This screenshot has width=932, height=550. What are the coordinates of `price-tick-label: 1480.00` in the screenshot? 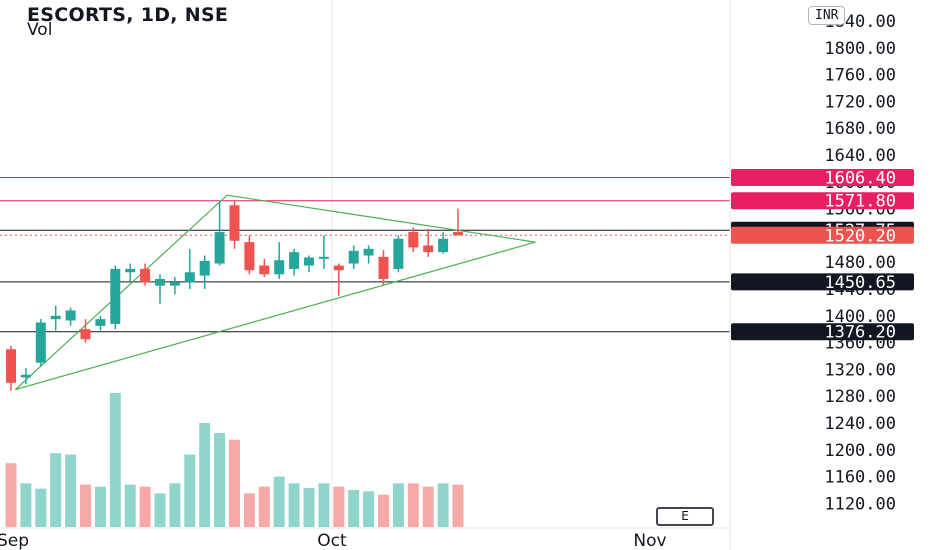 It's located at (860, 263).